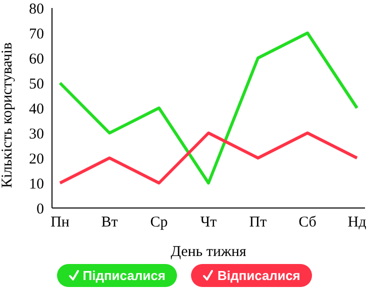 This screenshot has height=291, width=381. Describe the element at coordinates (36, 134) in the screenshot. I see `y-tick-label: 30` at that location.